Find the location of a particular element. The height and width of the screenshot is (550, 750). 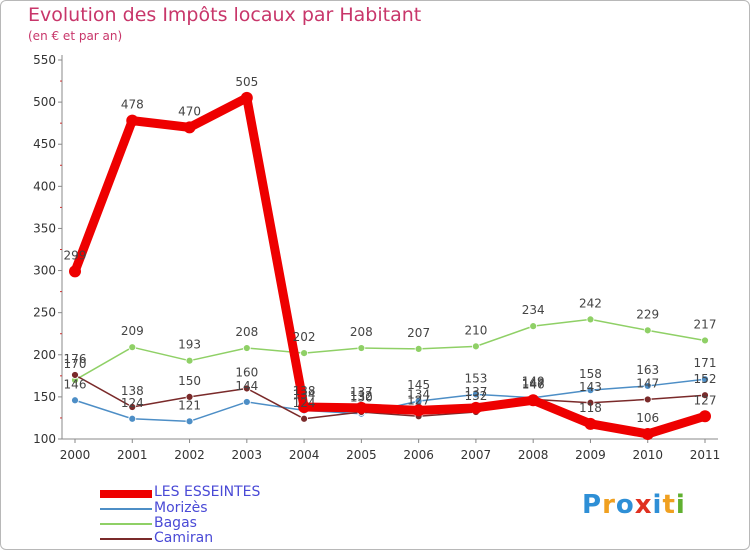

data-label-camiran: 176 is located at coordinates (75, 359).